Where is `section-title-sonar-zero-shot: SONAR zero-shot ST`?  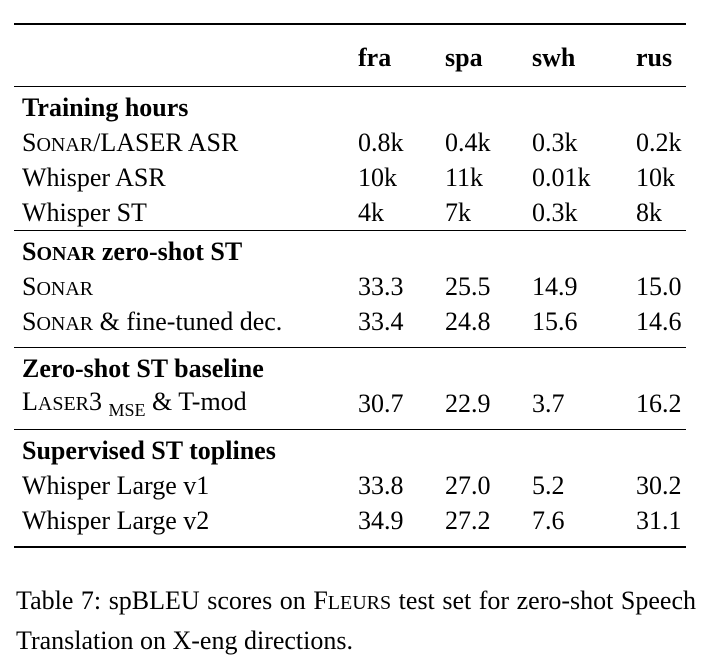 section-title-sonar-zero-shot: SONAR zero-shot ST is located at coordinates (132, 251).